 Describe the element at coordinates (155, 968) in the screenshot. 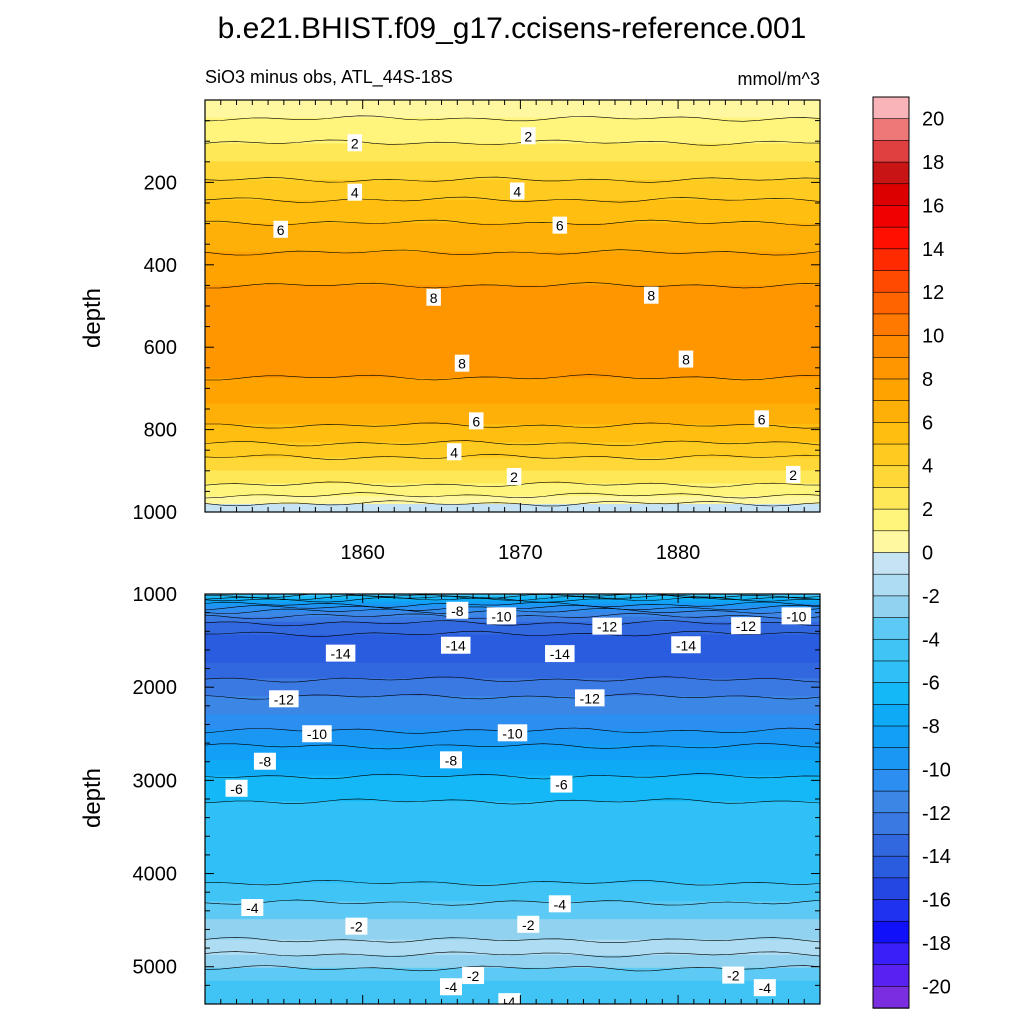

I see `y-tick-label: 5000` at that location.